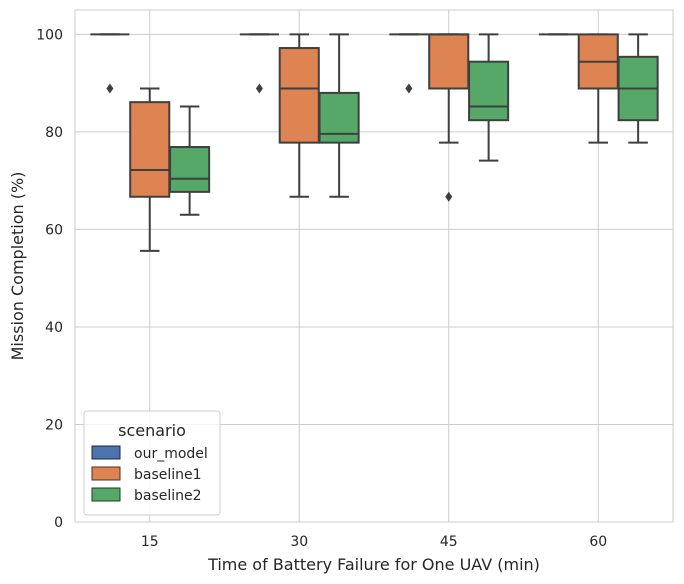 This screenshot has width=684, height=584. What do you see at coordinates (598, 542) in the screenshot?
I see `x-tick-label: 60` at bounding box center [598, 542].